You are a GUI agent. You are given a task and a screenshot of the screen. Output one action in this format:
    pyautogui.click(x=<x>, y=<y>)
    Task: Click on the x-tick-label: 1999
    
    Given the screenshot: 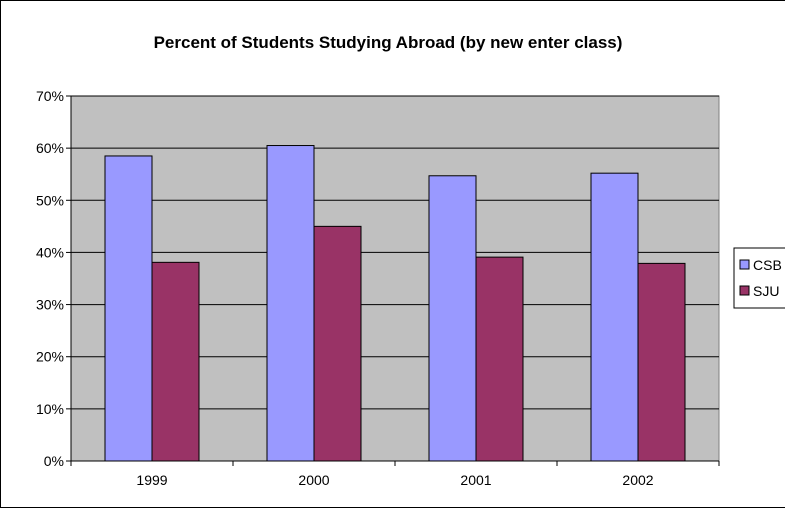 What is the action you would take?
    pyautogui.click(x=151, y=480)
    